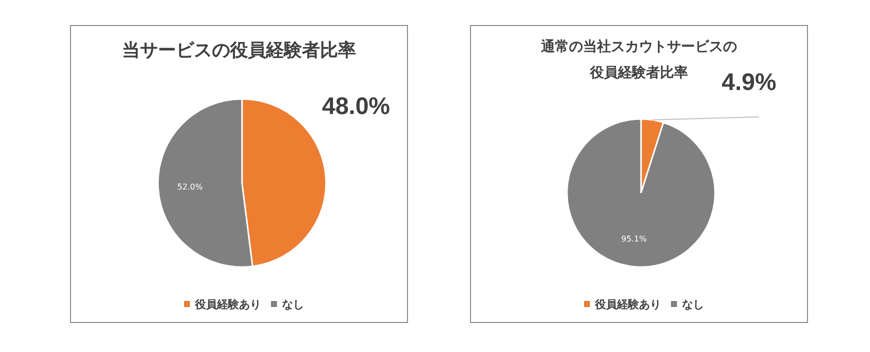 This screenshot has height=352, width=870. I want to click on chart-title: 当サービスの役員経験者比率, so click(239, 51).